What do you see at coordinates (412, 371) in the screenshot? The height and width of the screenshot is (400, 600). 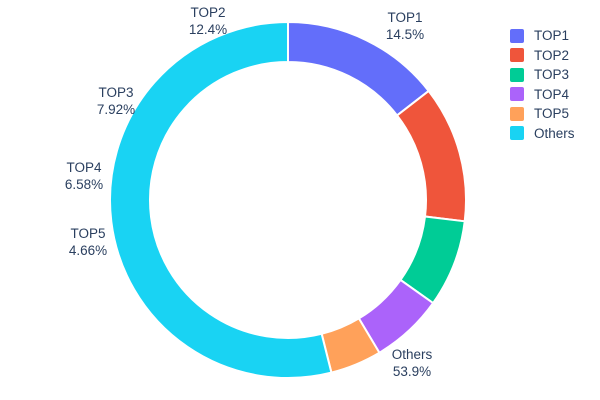 I see `slice-label-percent-others: 53.9%` at bounding box center [412, 371].